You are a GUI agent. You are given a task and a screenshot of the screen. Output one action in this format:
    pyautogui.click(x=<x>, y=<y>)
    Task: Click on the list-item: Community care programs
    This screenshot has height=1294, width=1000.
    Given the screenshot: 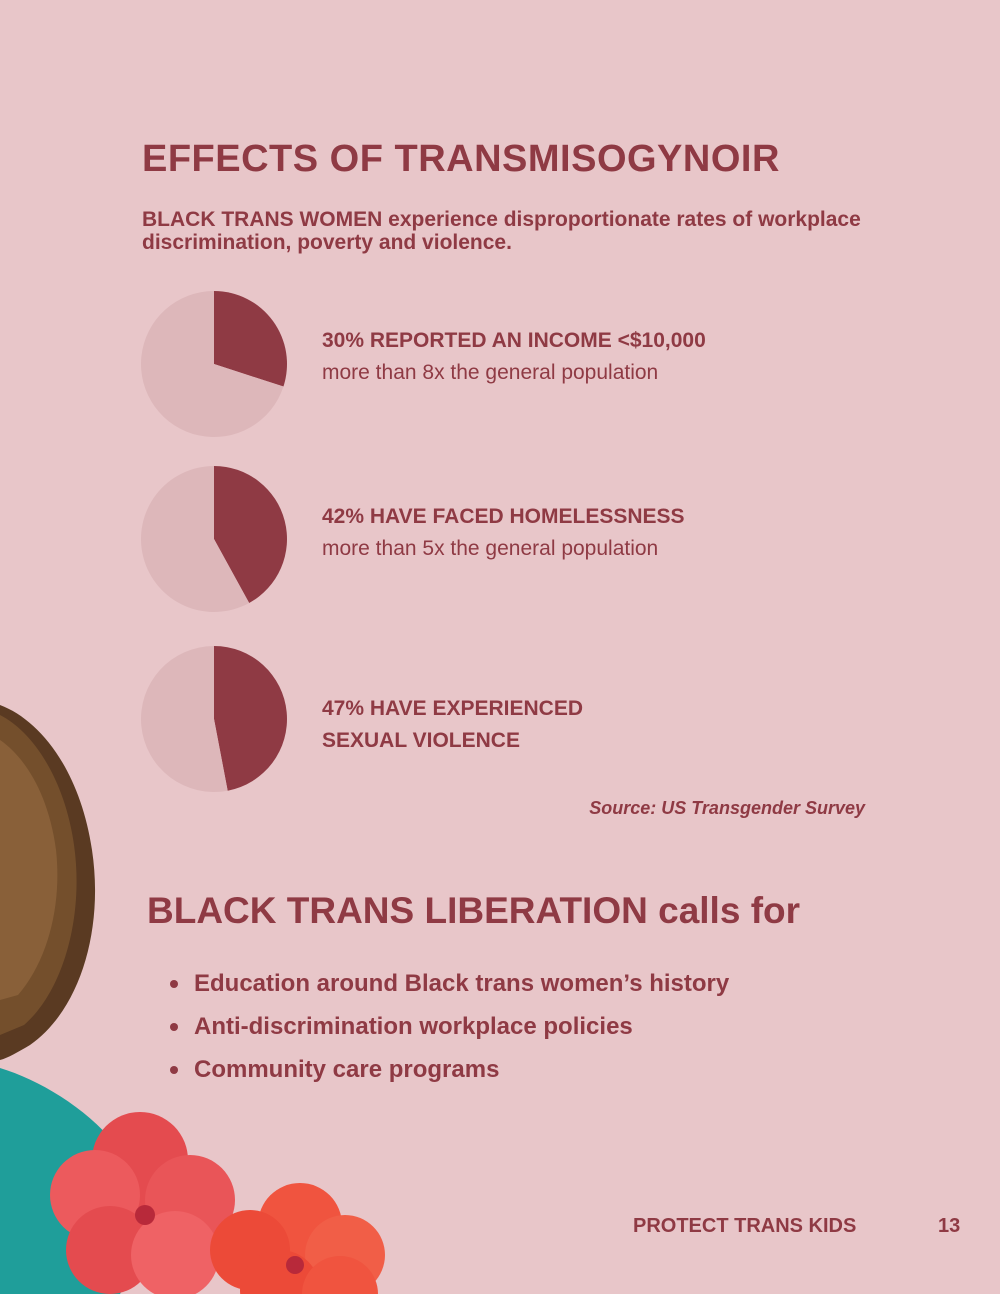 What is the action you would take?
    pyautogui.click(x=449, y=1069)
    